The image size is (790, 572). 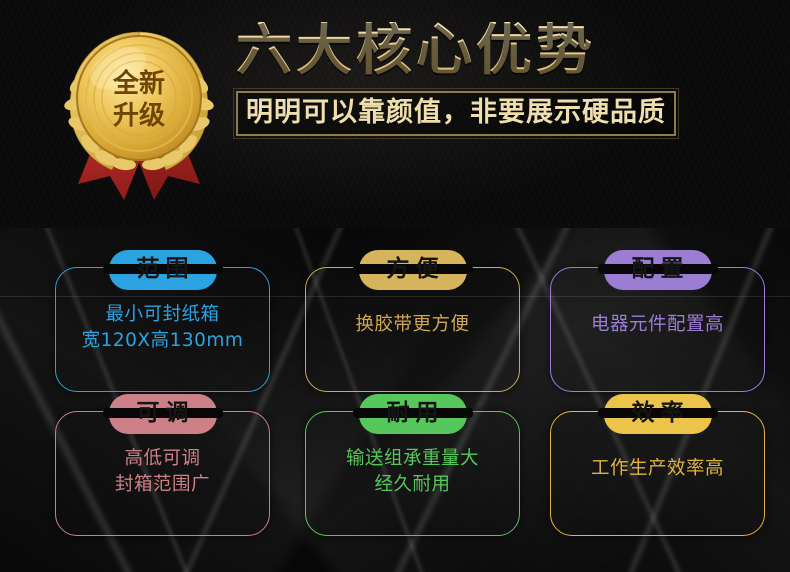 What do you see at coordinates (162, 414) in the screenshot?
I see `card-badge: 可调` at bounding box center [162, 414].